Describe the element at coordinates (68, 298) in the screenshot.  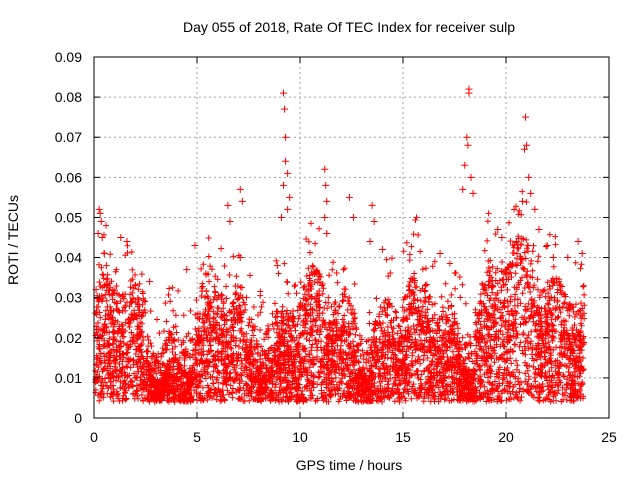
I see `y-tick-label: 0.03` at that location.